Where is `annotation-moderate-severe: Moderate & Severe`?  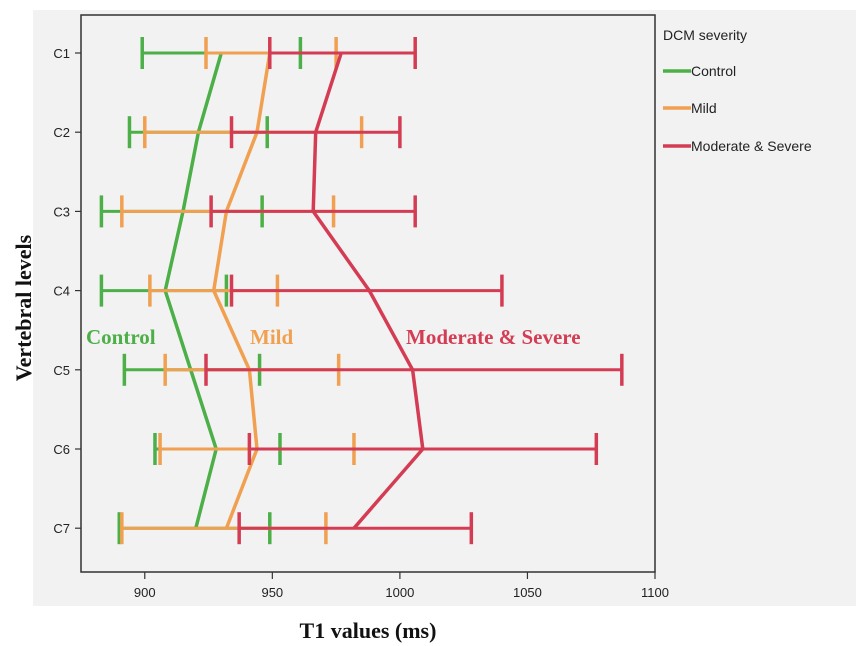 annotation-moderate-severe: Moderate & Severe is located at coordinates (493, 337).